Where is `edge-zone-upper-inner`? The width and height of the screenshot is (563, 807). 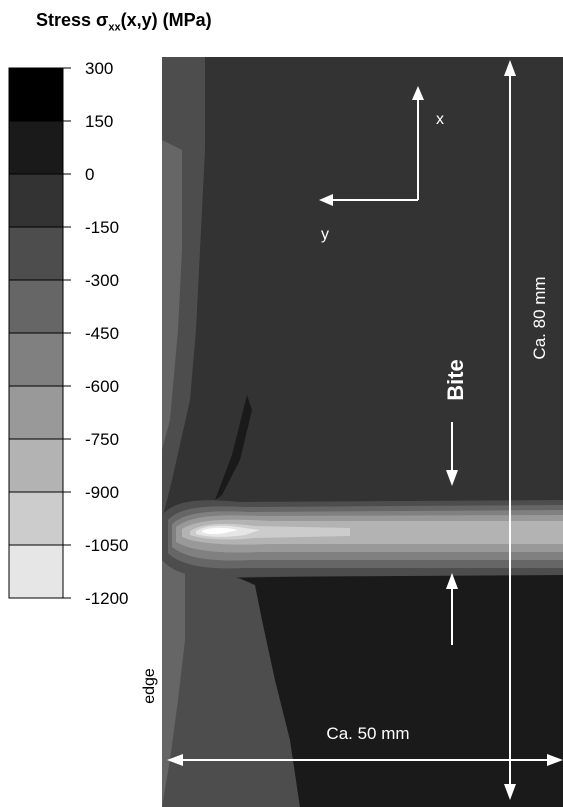
edge-zone-upper-inner is located at coordinates (172, 295).